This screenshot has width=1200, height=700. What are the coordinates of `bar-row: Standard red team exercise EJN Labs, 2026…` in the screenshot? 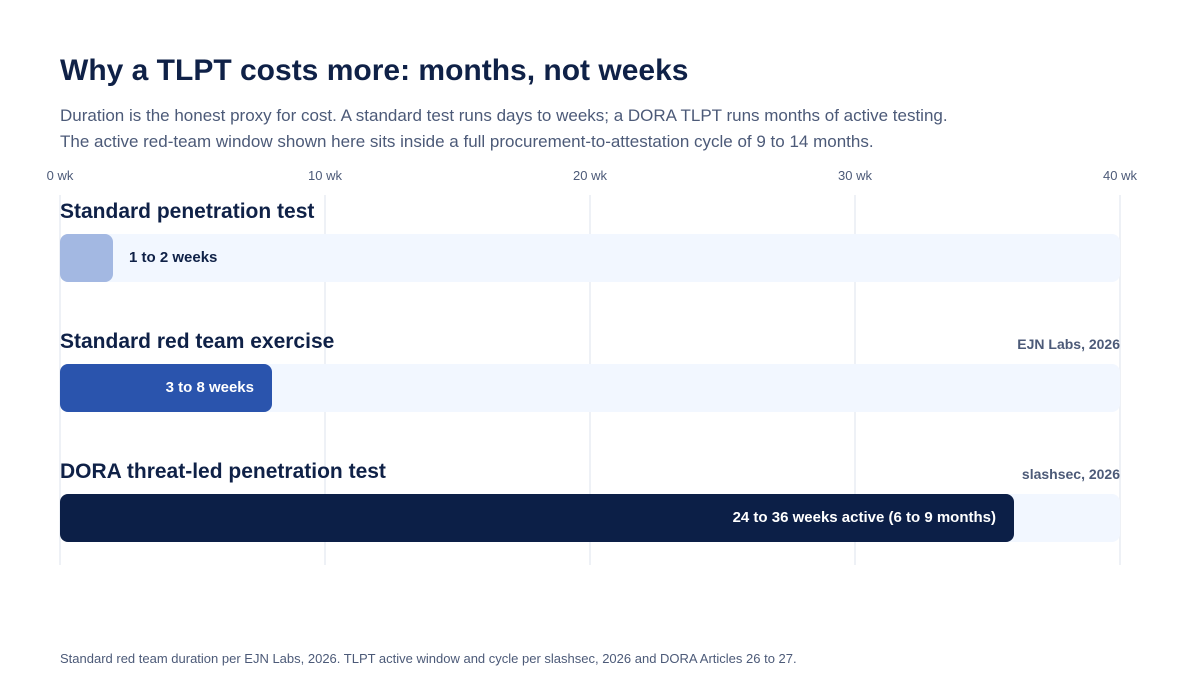 It's located at (590, 385).